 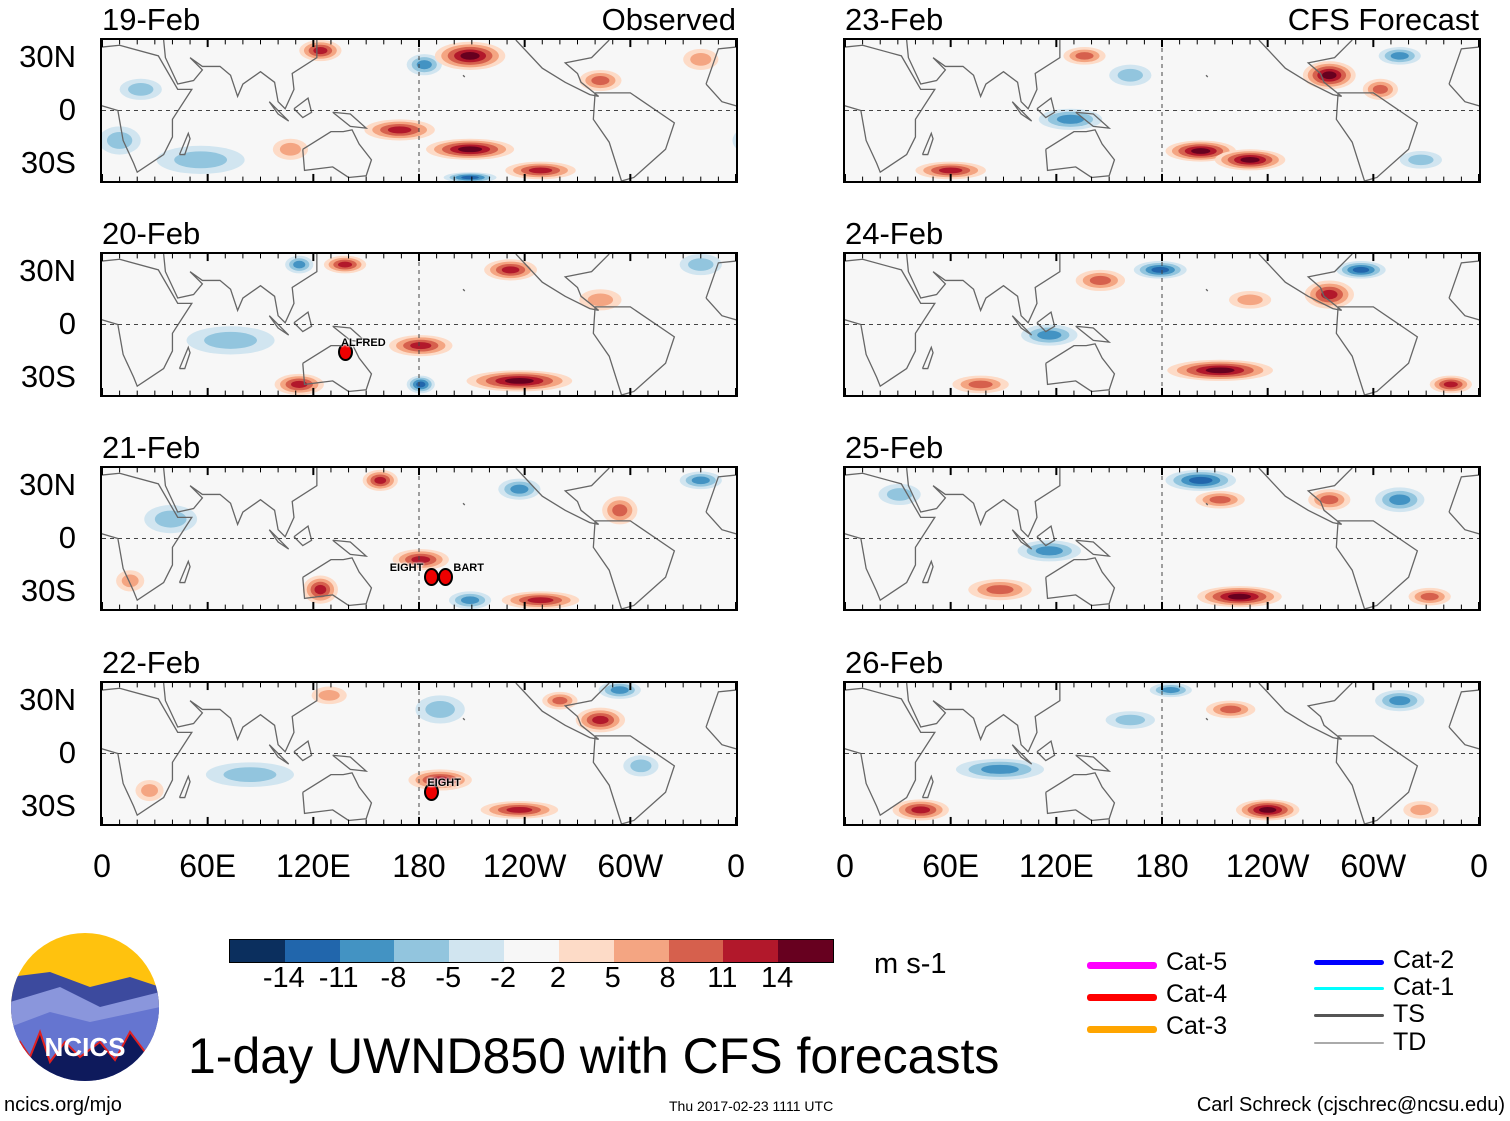 I want to click on colorbar, so click(x=531, y=951).